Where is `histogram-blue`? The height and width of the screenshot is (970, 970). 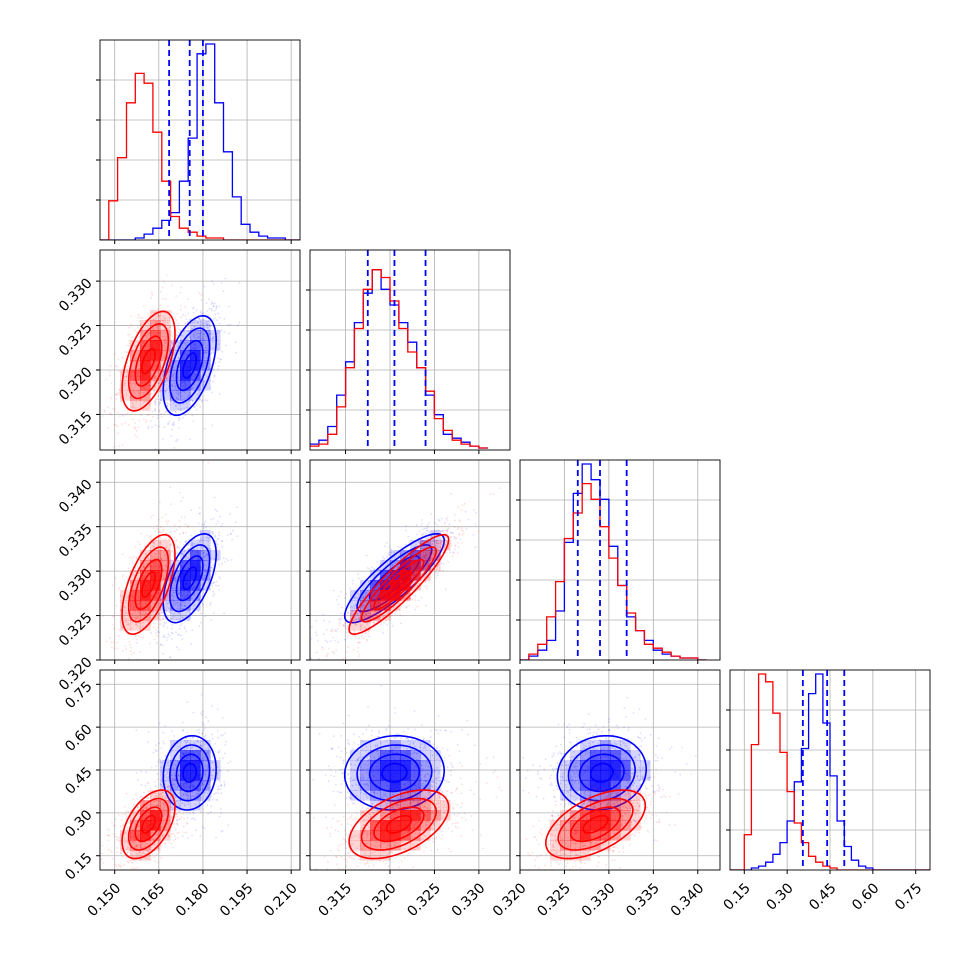 histogram-blue is located at coordinates (613, 561).